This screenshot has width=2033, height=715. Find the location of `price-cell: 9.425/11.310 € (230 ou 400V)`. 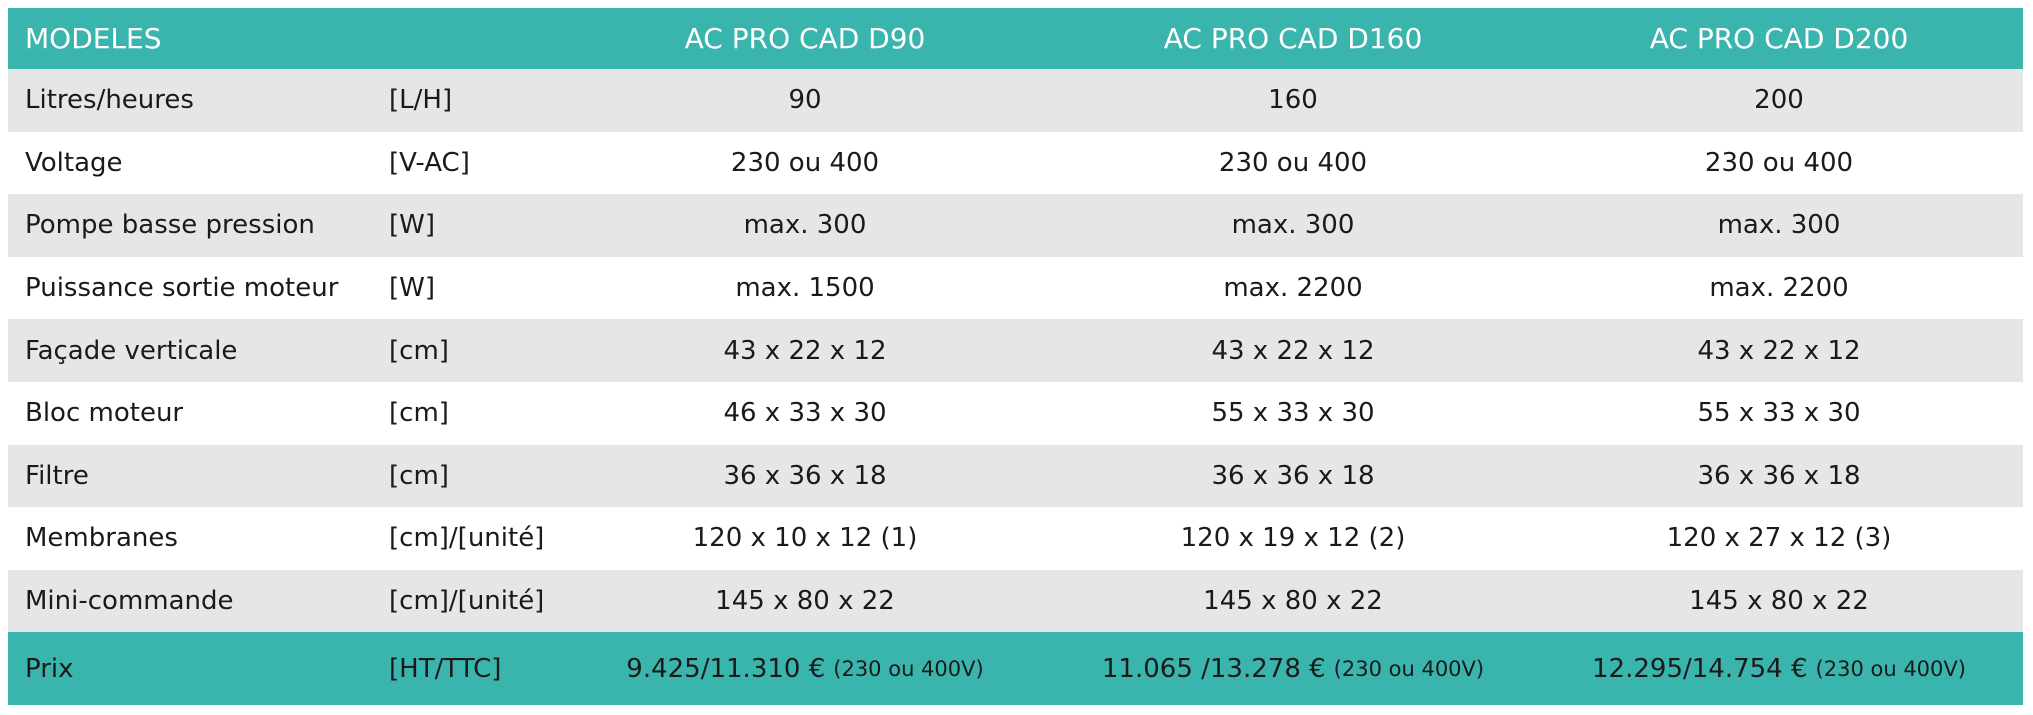

price-cell: 9.425/11.310 € (230 ou 400V) is located at coordinates (805, 668).